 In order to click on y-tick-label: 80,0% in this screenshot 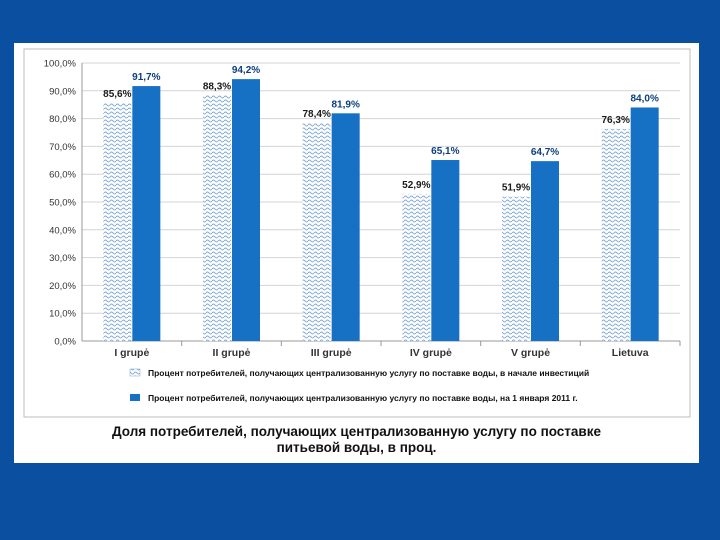, I will do `click(62, 119)`.